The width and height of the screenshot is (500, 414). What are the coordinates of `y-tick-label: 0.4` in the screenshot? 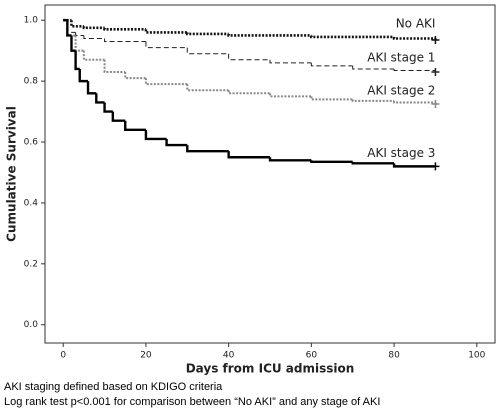 It's located at (31, 203).